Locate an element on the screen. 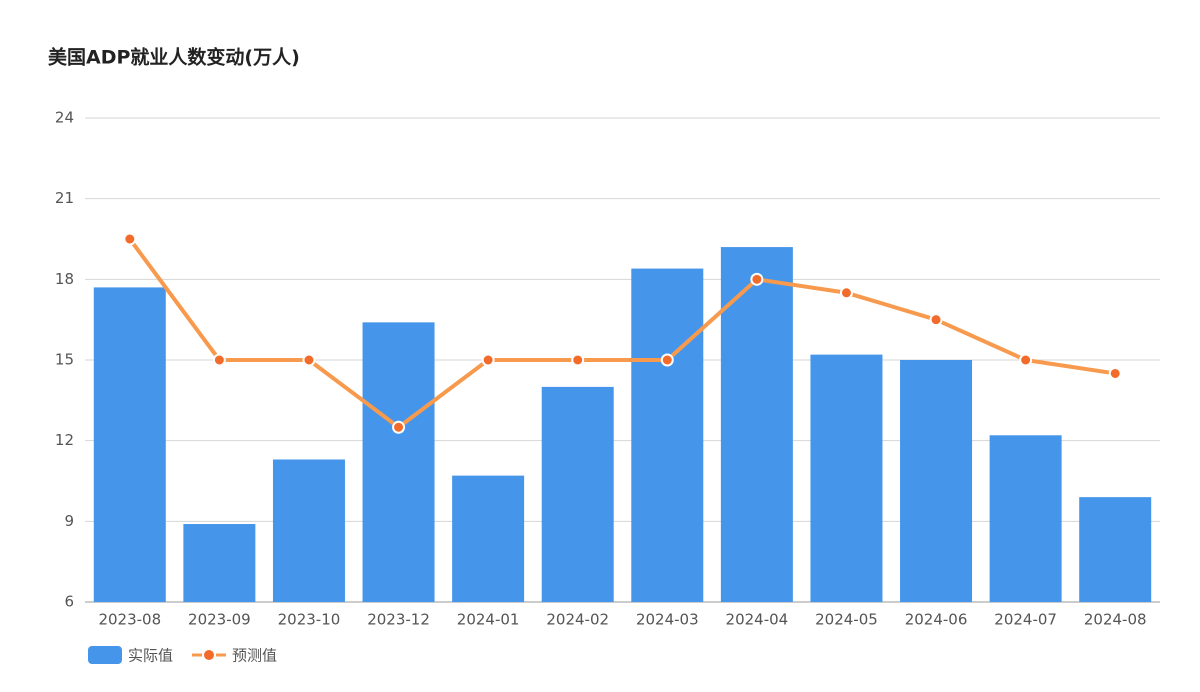 This screenshot has height=692, width=1200. legend-label: 实际值 is located at coordinates (150, 656).